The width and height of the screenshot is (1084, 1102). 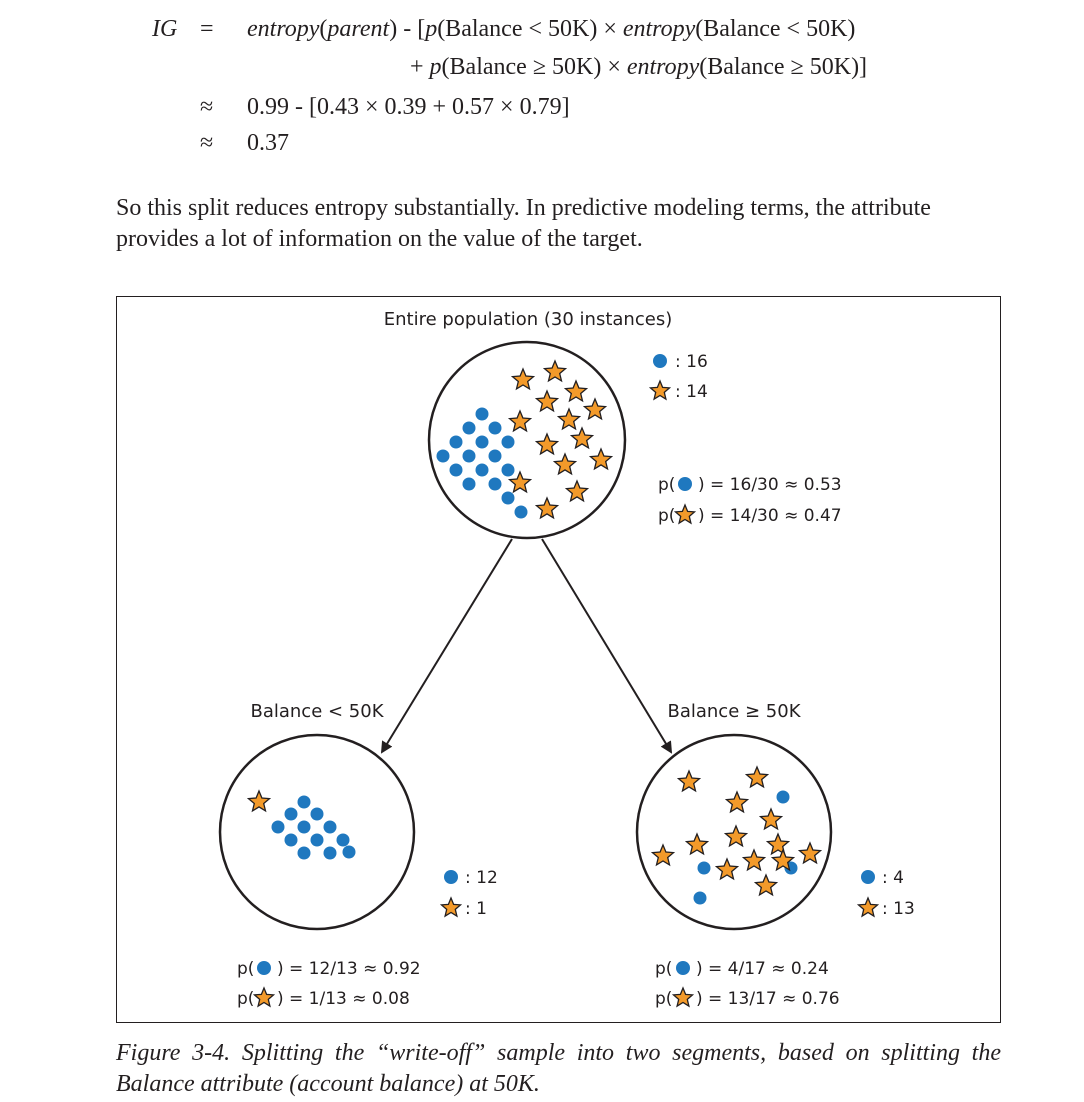 What do you see at coordinates (268, 143) in the screenshot?
I see `eq-line-4: 0.37` at bounding box center [268, 143].